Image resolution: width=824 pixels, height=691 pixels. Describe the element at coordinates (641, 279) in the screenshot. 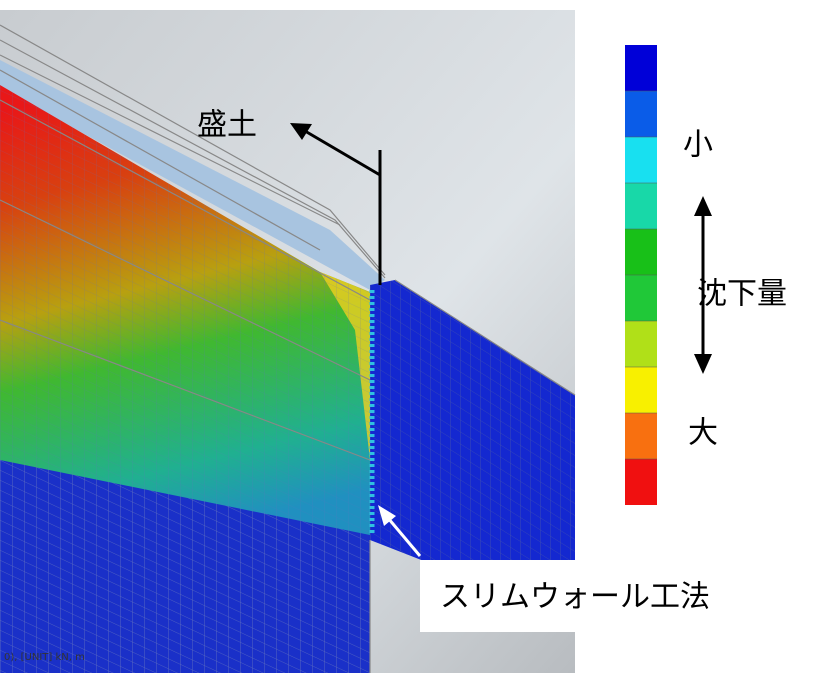

I see `legend` at that location.